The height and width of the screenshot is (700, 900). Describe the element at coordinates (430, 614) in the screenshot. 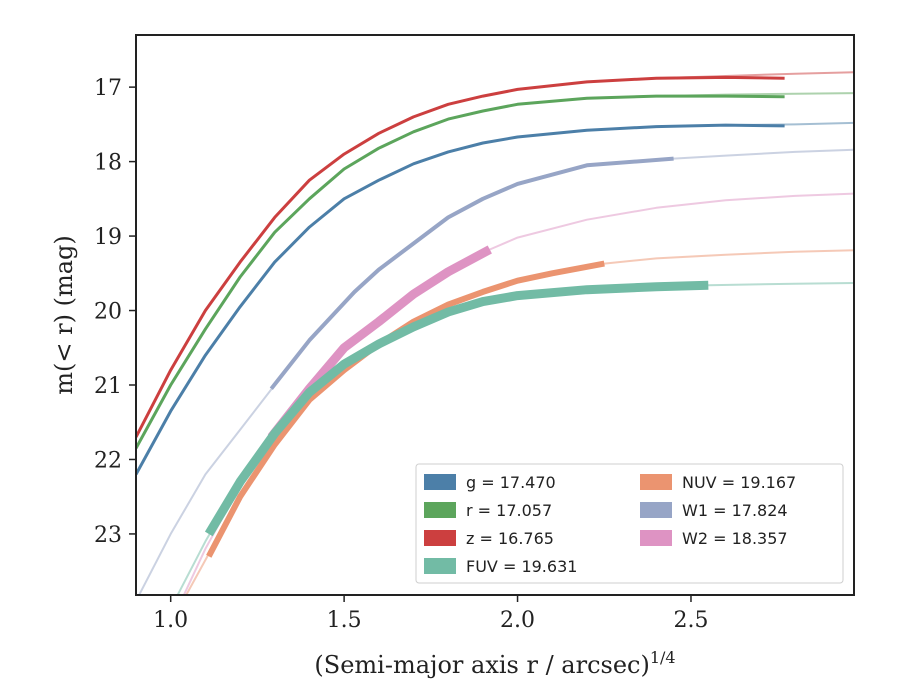

I see `x-axis: 1.0 1.5 2.0 2.5` at that location.